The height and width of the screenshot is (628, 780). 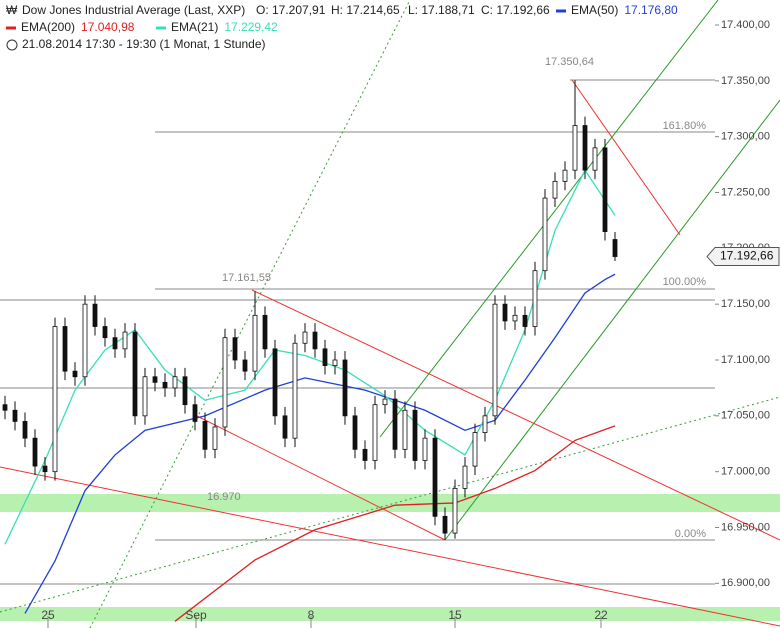 I want to click on legend-name: EMA(50), so click(x=594, y=10).